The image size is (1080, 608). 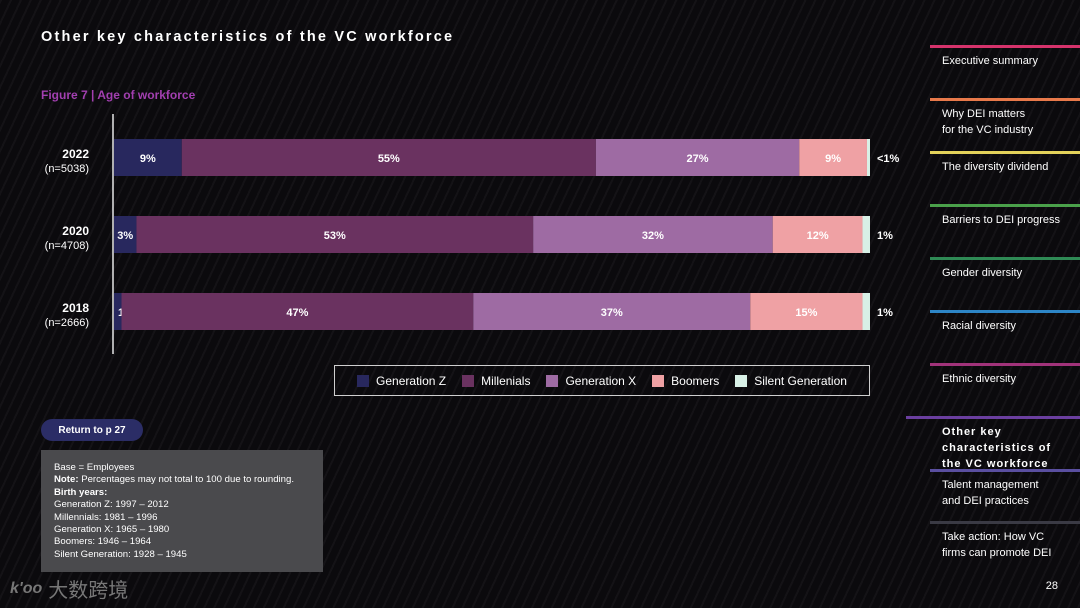 What do you see at coordinates (118, 95) in the screenshot?
I see `figure-label: Figure 7 | Age of workforce` at bounding box center [118, 95].